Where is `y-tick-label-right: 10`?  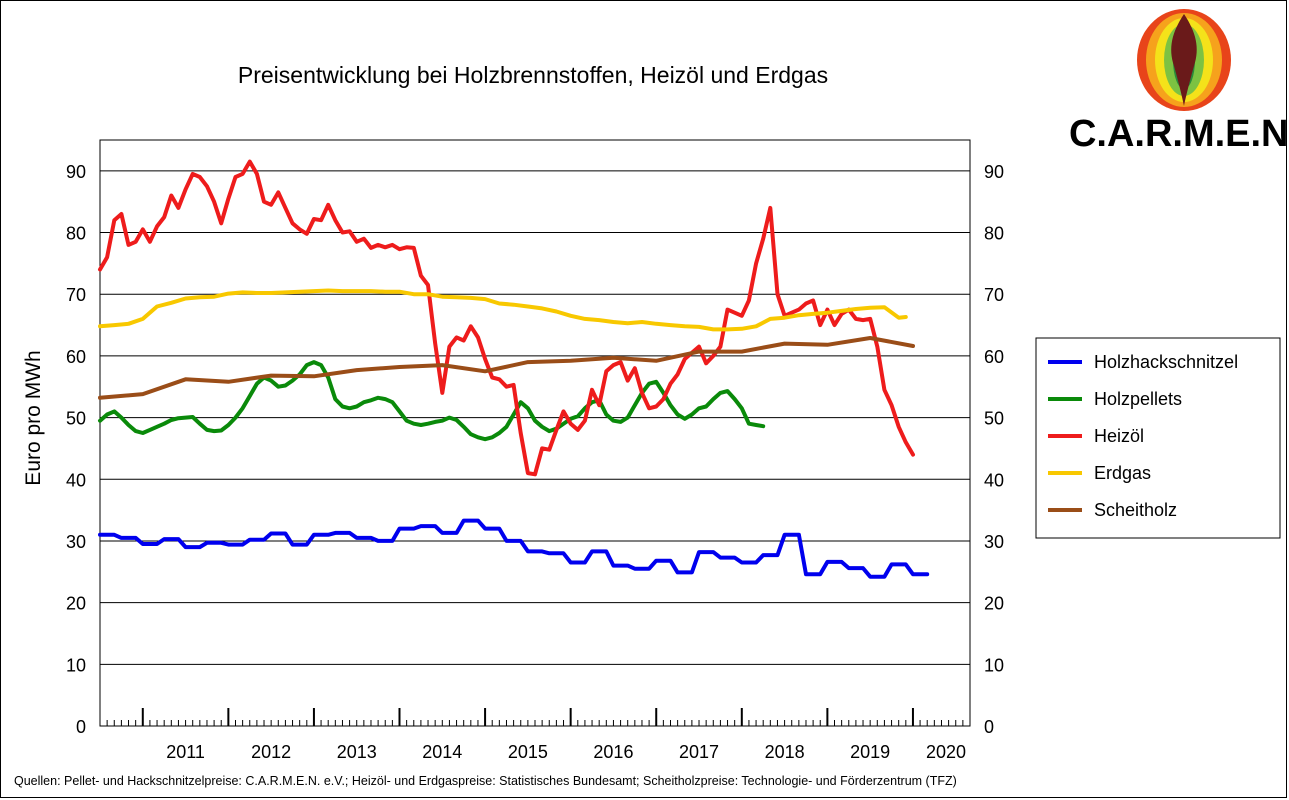 y-tick-label-right: 10 is located at coordinates (994, 665).